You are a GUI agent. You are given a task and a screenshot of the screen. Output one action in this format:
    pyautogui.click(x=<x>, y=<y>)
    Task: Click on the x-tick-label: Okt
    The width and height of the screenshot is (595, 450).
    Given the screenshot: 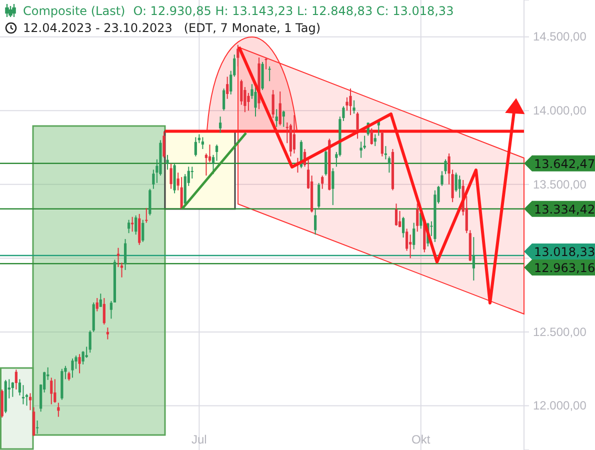 What is the action you would take?
    pyautogui.click(x=421, y=439)
    